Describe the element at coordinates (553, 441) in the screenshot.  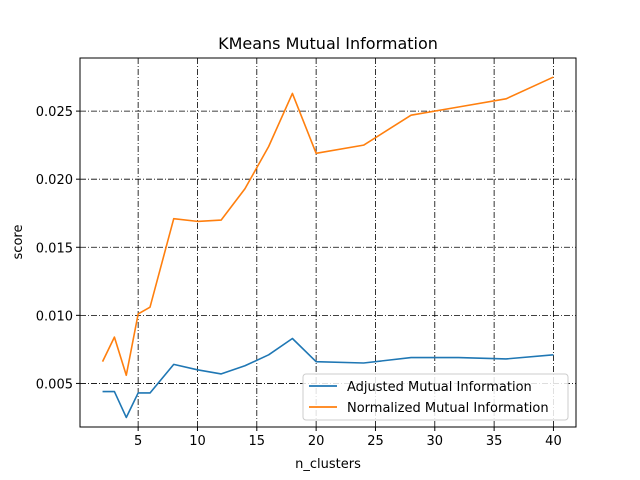
I see `x-tick-label: 40` at that location.